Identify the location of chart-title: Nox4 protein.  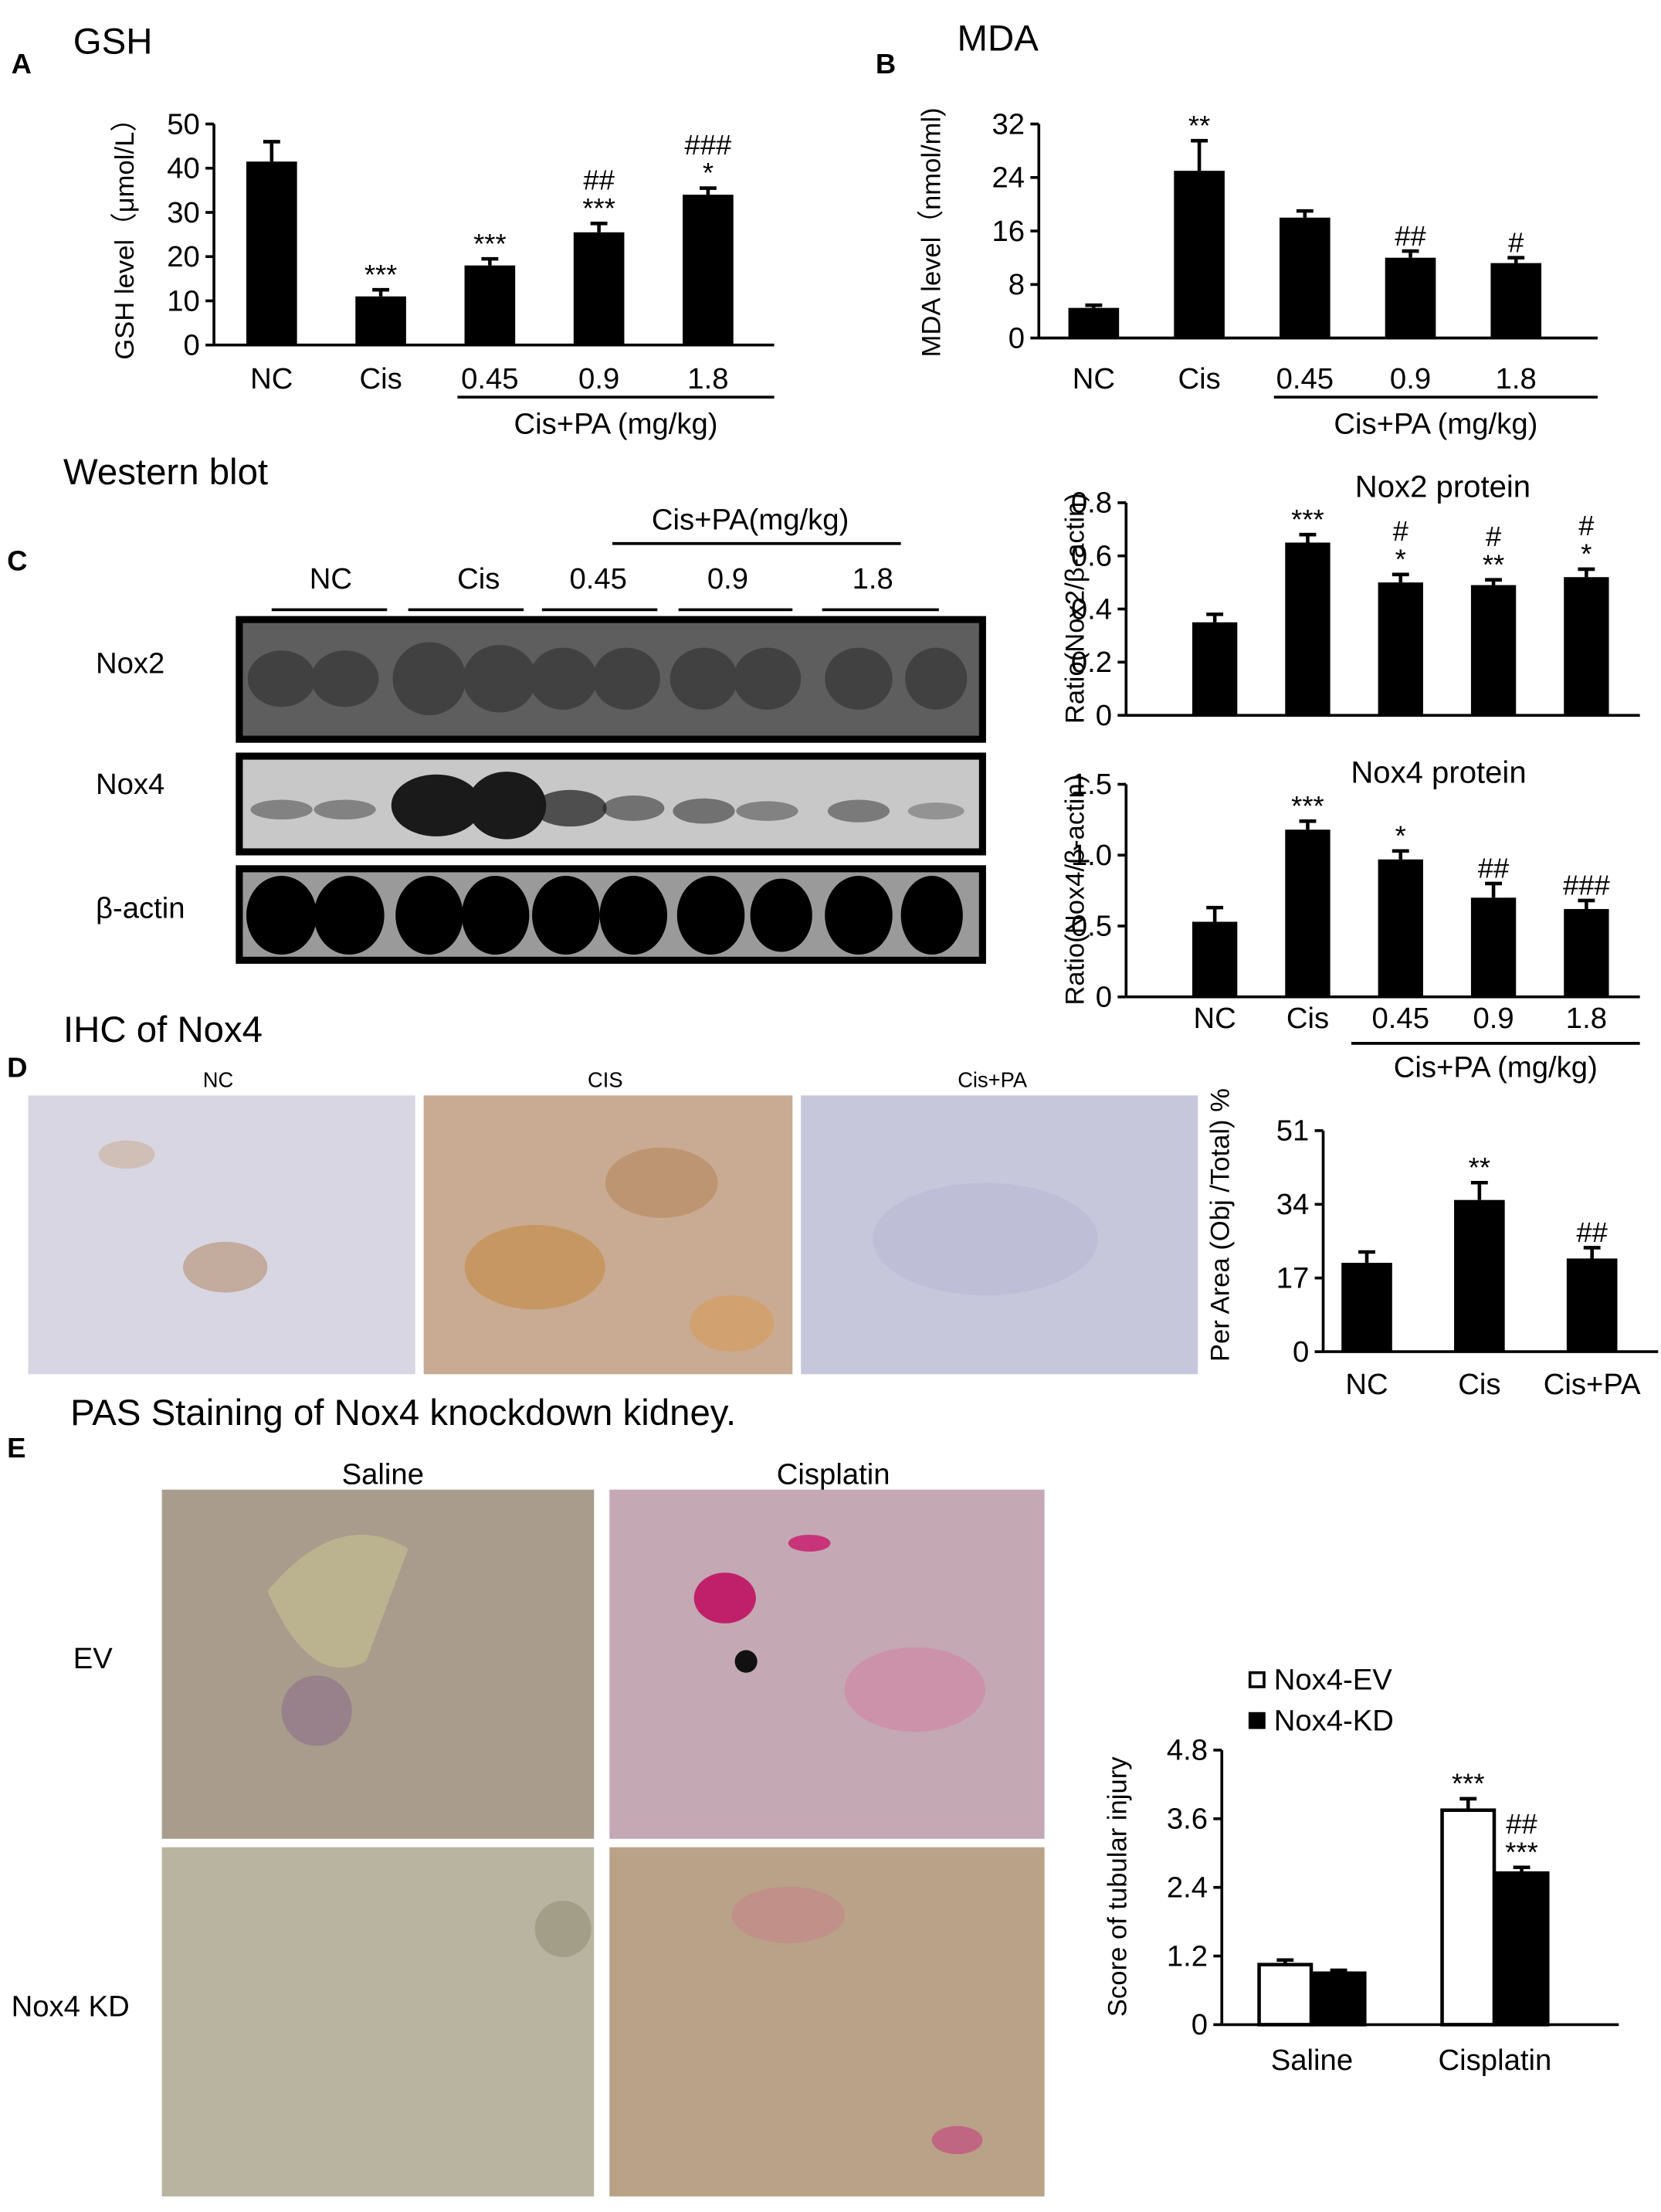
(1438, 773).